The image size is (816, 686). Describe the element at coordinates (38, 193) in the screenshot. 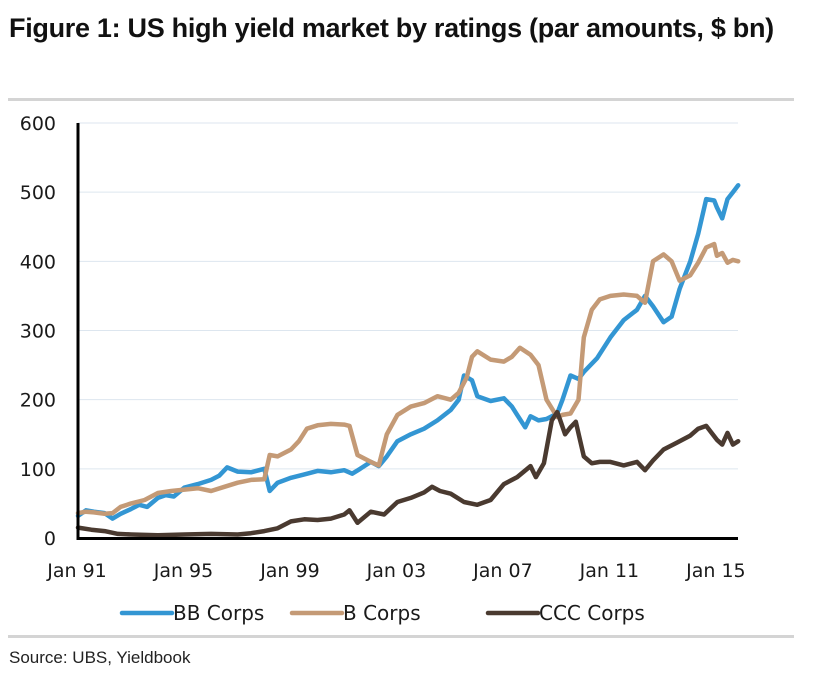

I see `y-tick-label: 500` at that location.